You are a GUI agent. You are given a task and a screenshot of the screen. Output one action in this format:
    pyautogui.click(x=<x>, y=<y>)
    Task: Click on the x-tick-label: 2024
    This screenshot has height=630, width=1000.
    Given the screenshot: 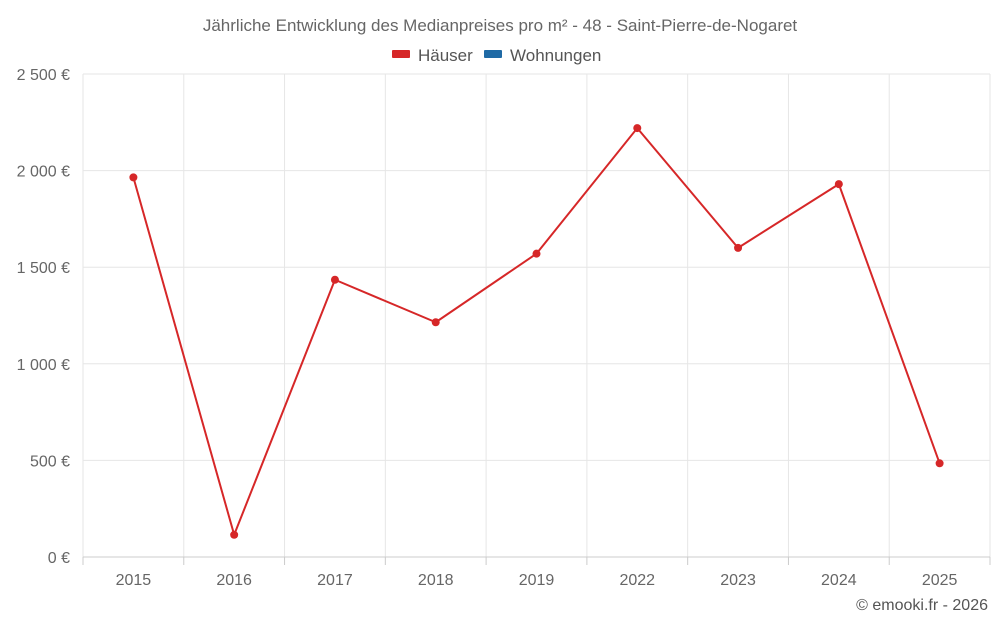 What is the action you would take?
    pyautogui.click(x=839, y=580)
    